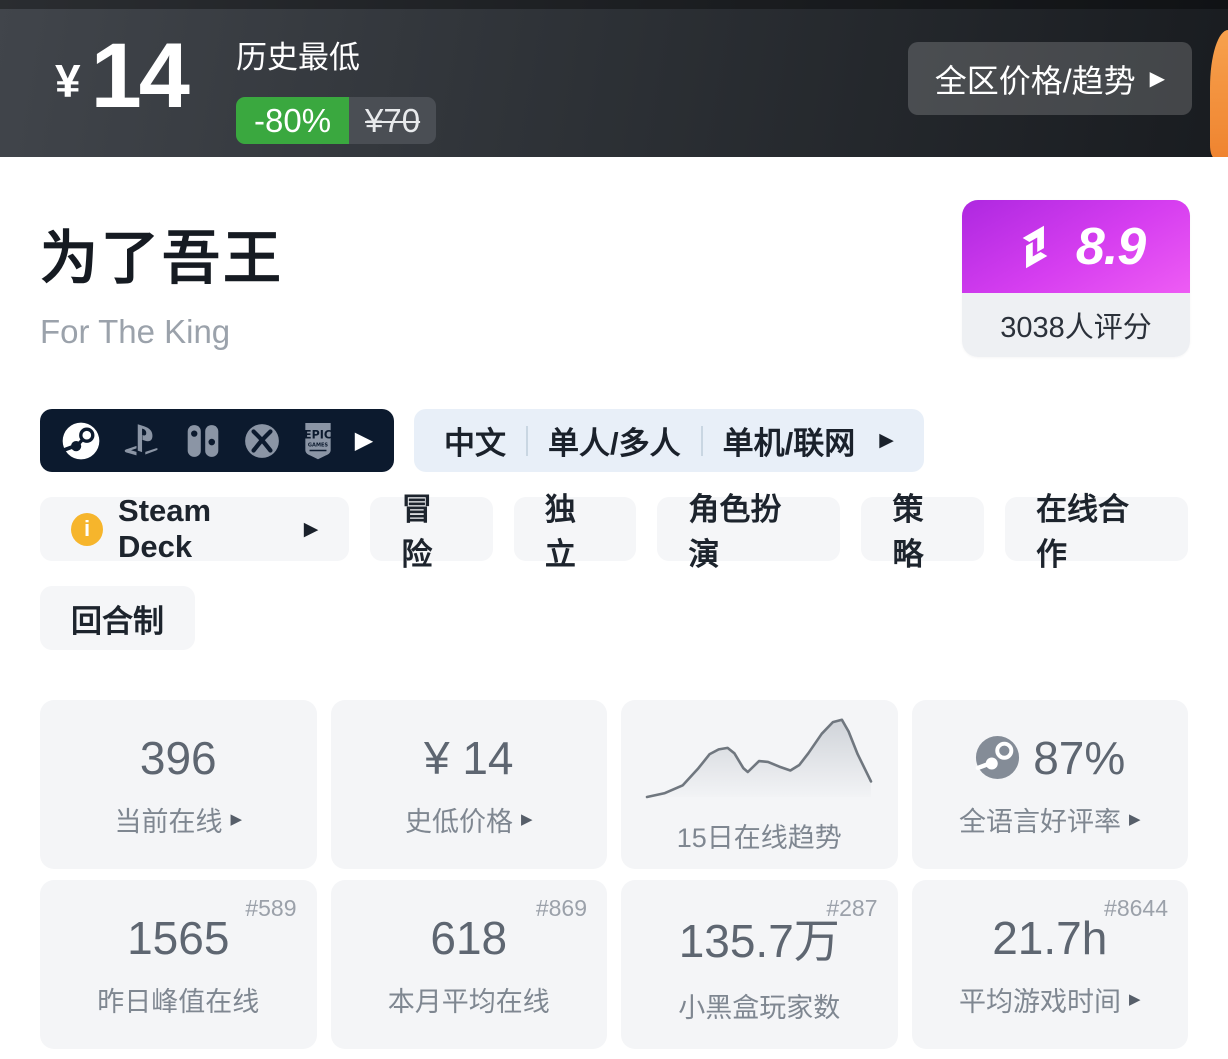 This screenshot has width=1228, height=1059. I want to click on rating-score: 8.9, so click(1110, 246).